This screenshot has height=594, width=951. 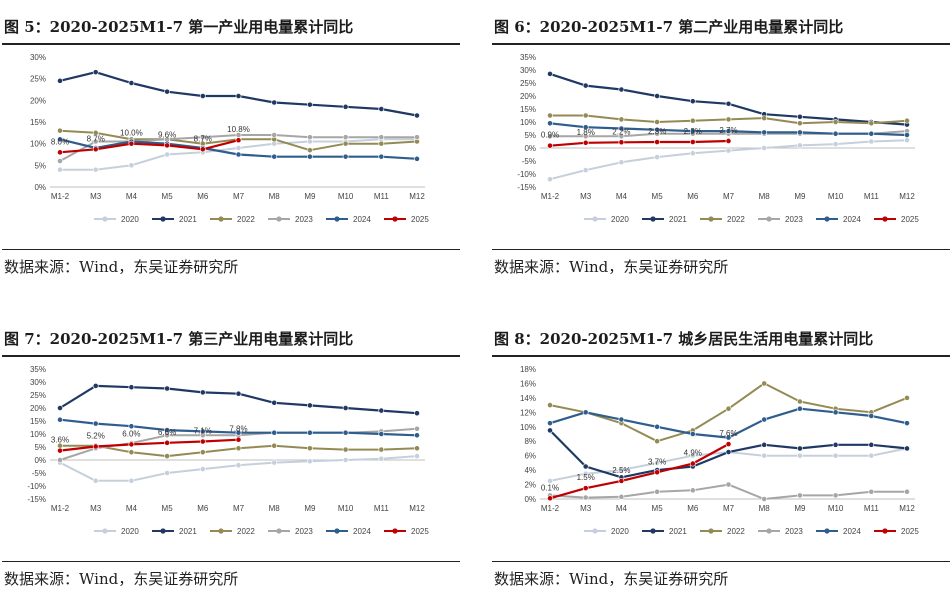 What do you see at coordinates (149, 445) in the screenshot?
I see `series-line` at bounding box center [149, 445].